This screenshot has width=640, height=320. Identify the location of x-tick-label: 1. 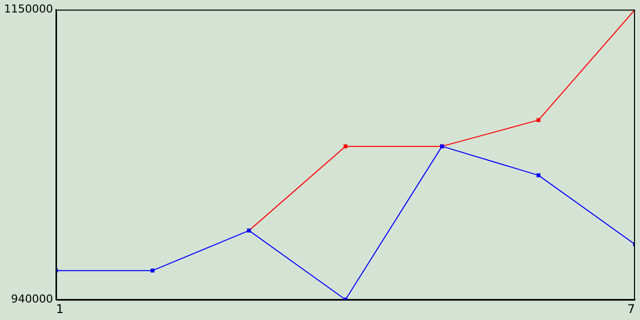
(60, 309).